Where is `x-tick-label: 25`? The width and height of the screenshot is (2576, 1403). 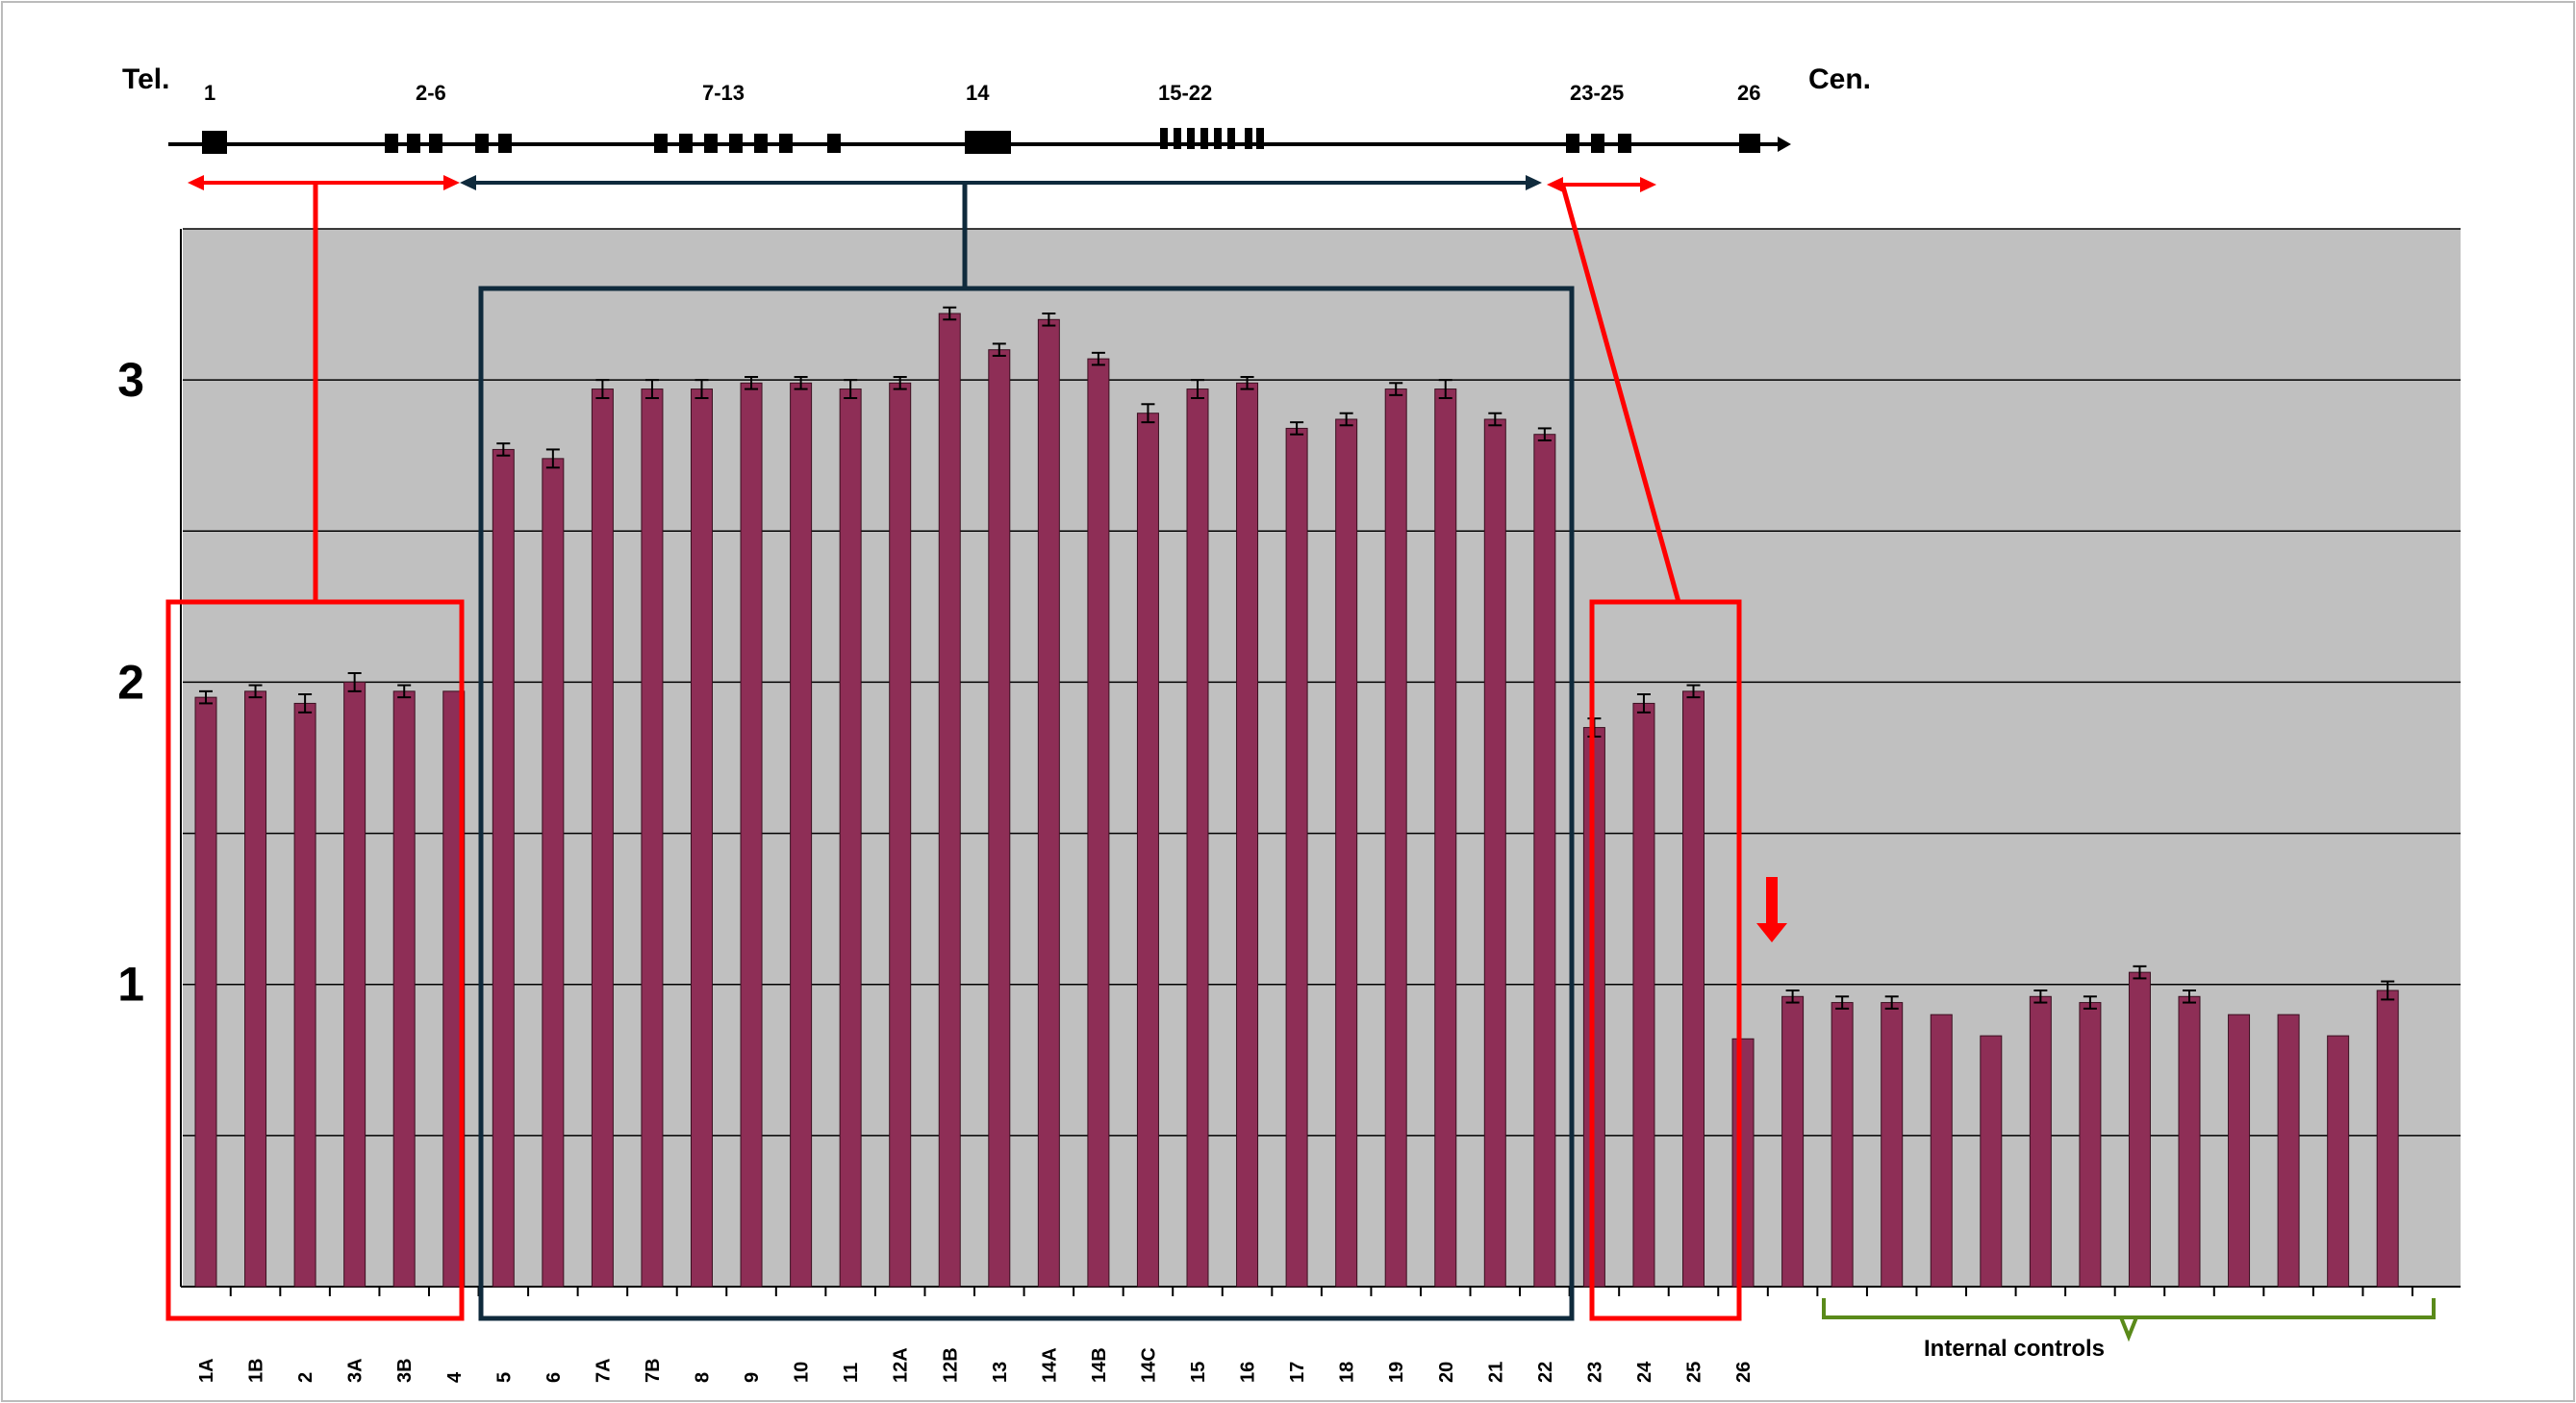
x-tick-label: 25 is located at coordinates (1694, 1372).